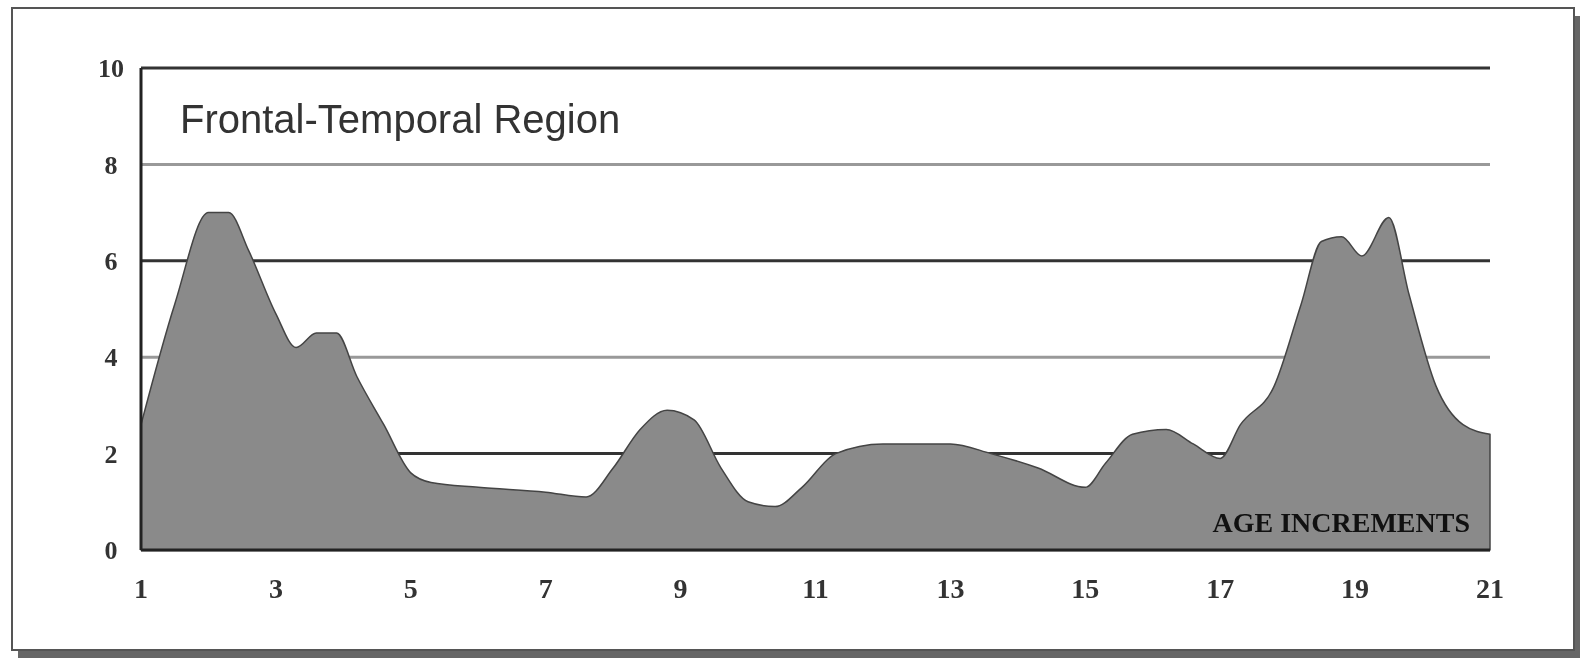  Describe the element at coordinates (111, 165) in the screenshot. I see `y-tick-label: 8` at that location.